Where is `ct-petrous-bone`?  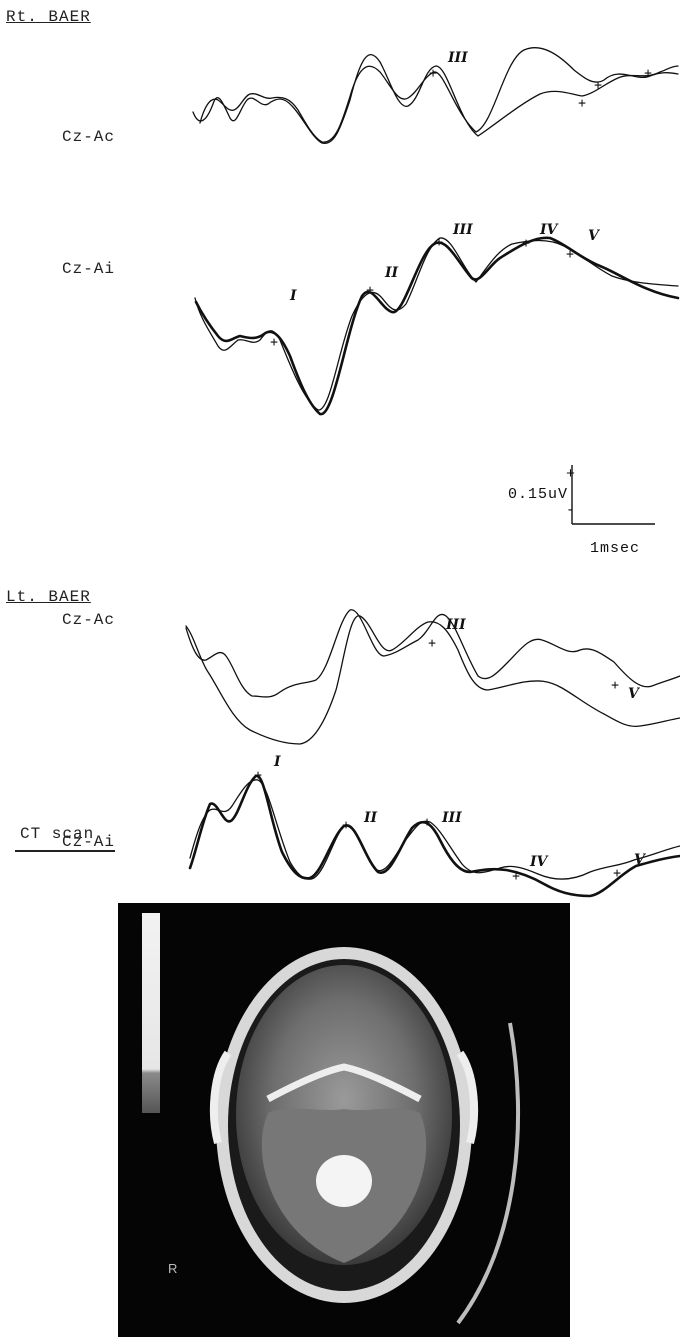 ct-petrous-bone is located at coordinates (344, 1083).